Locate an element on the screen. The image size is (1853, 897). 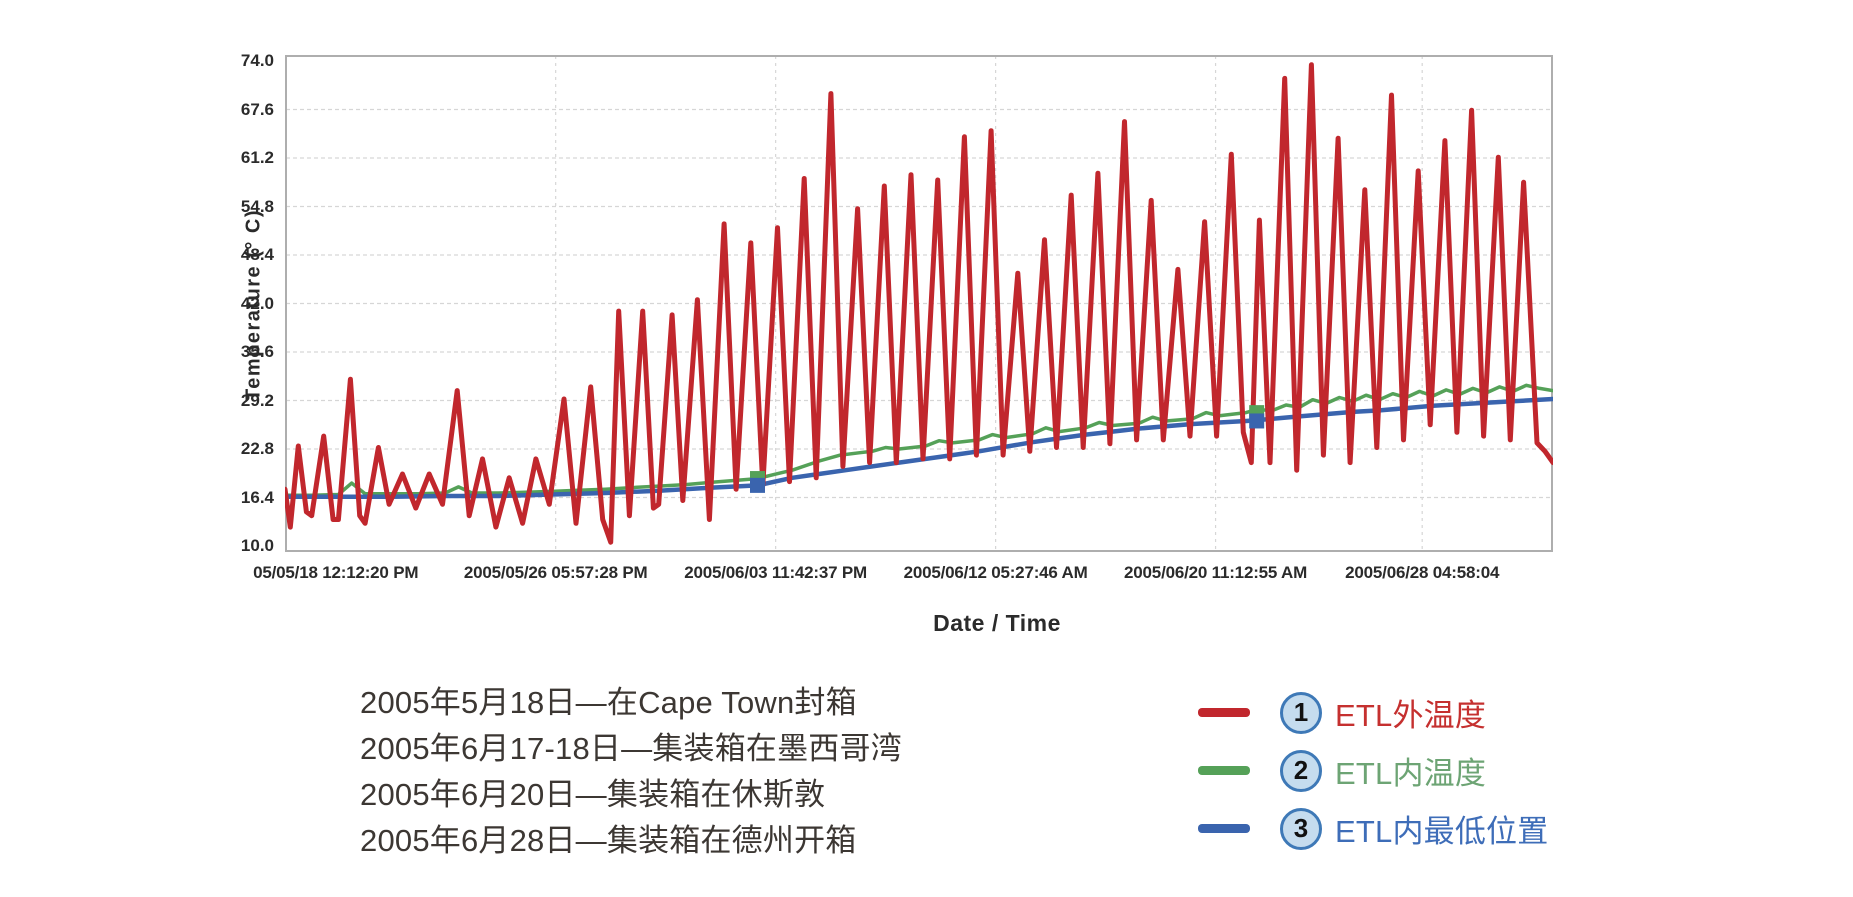
blue-line-swatch is located at coordinates (1224, 828).